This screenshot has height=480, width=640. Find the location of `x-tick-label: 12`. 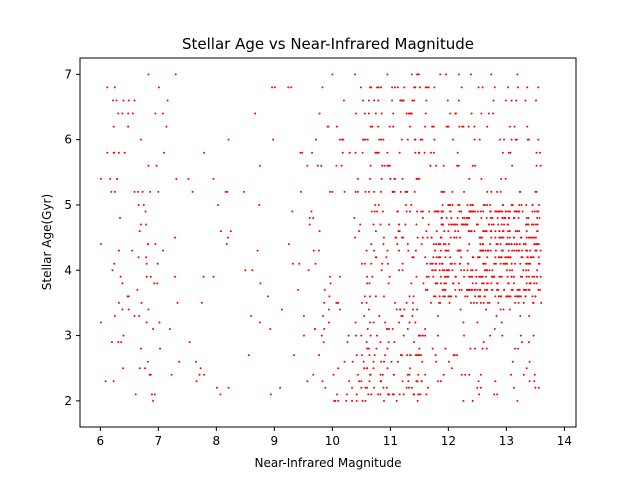

x-tick-label: 12 is located at coordinates (448, 441).